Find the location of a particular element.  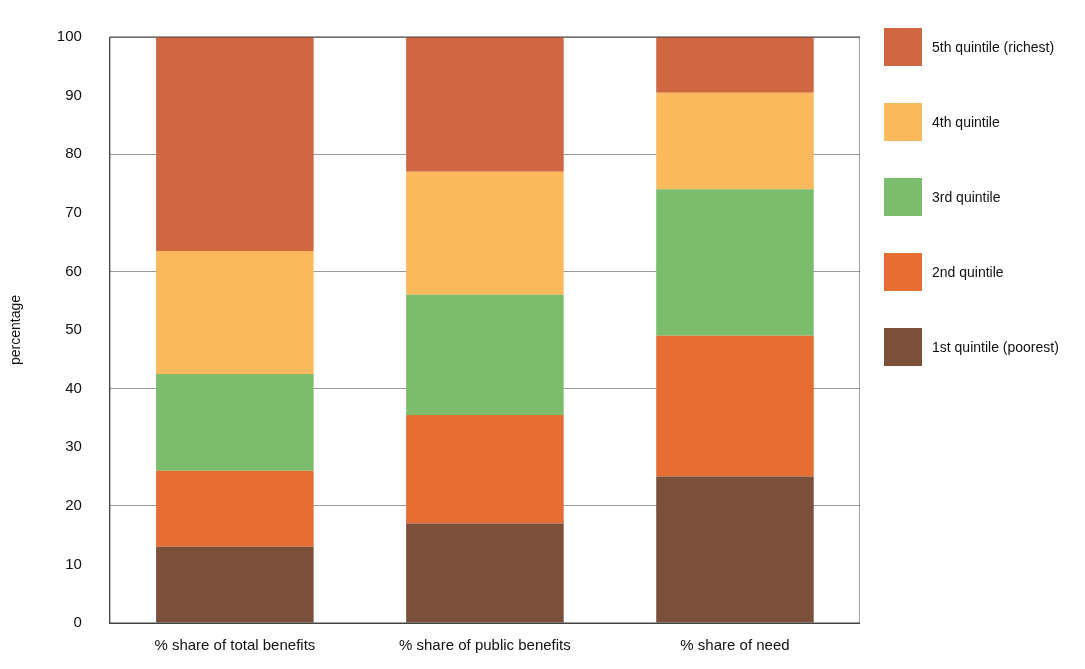

text: 3rd quintile is located at coordinates (966, 197).